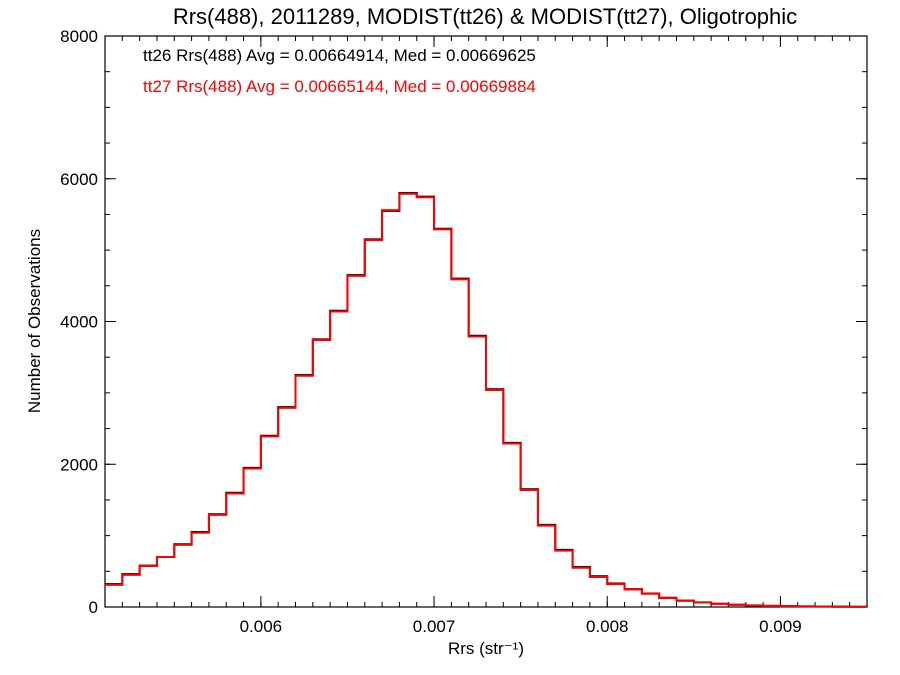 This screenshot has height=675, width=900. I want to click on x-tick-label: 0.007, so click(434, 626).